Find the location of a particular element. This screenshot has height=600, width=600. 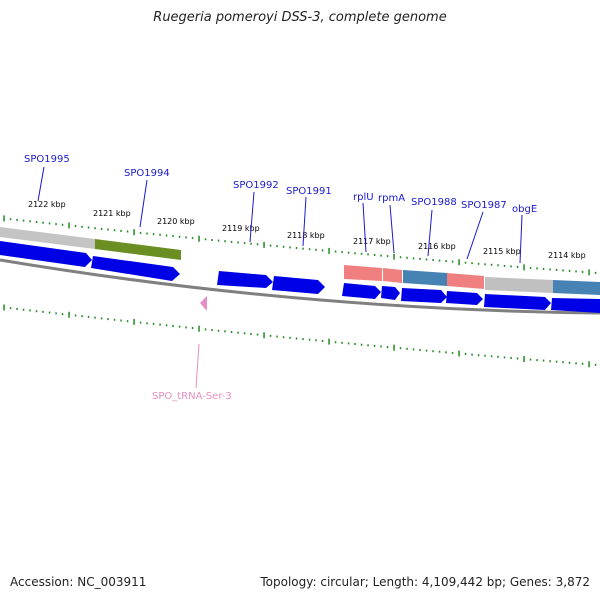

gene-label: SPO1995 is located at coordinates (47, 159).